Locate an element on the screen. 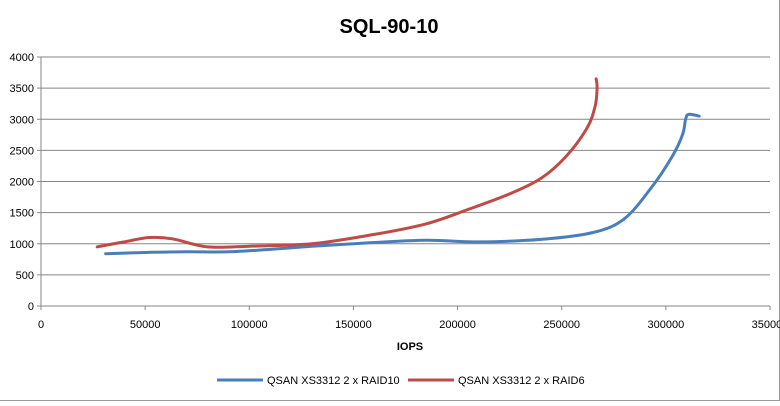  y-tick-label: 0 is located at coordinates (31, 307).